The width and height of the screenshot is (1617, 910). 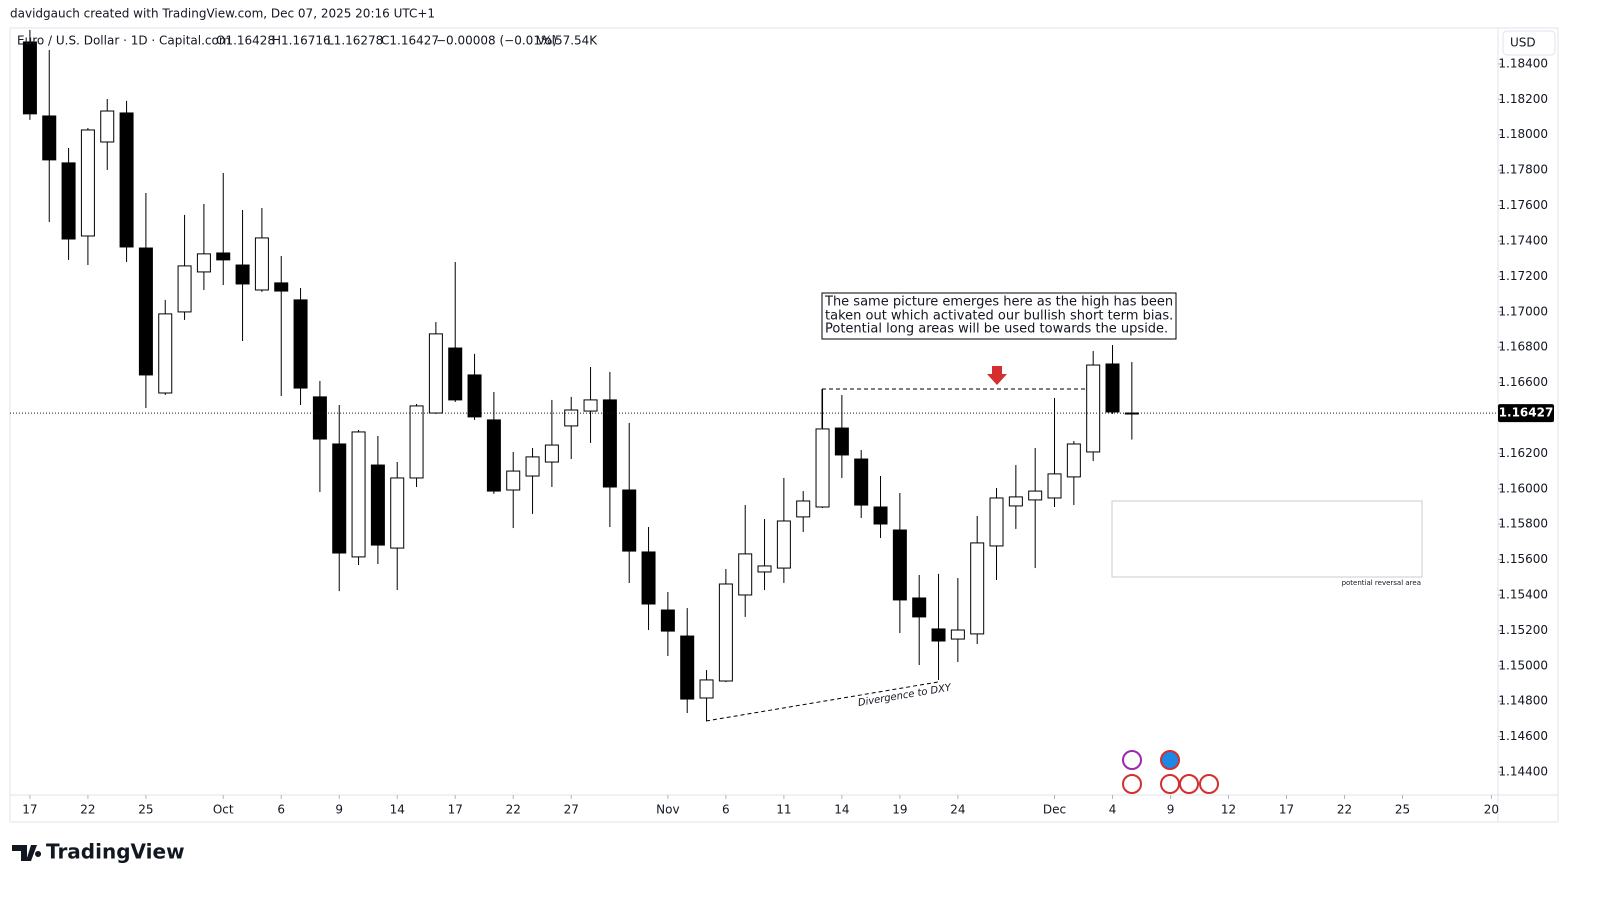 I want to click on x-tick-label: 20, so click(x=1491, y=810).